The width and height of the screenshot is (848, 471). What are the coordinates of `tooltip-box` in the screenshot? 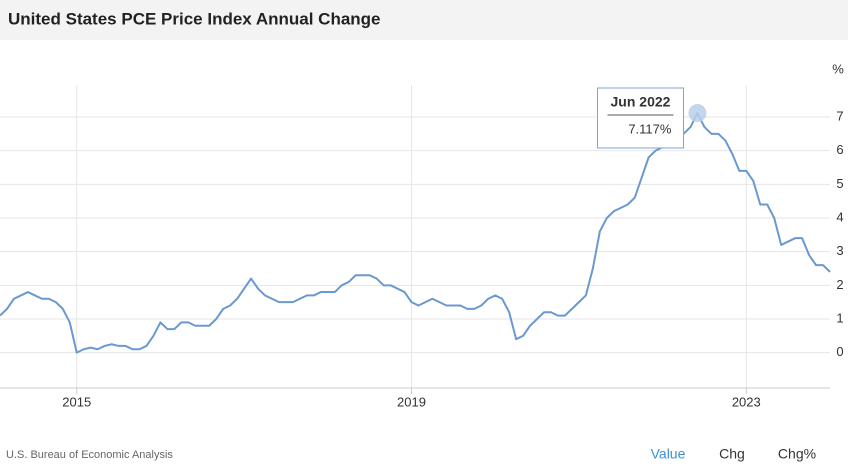 It's located at (640, 118).